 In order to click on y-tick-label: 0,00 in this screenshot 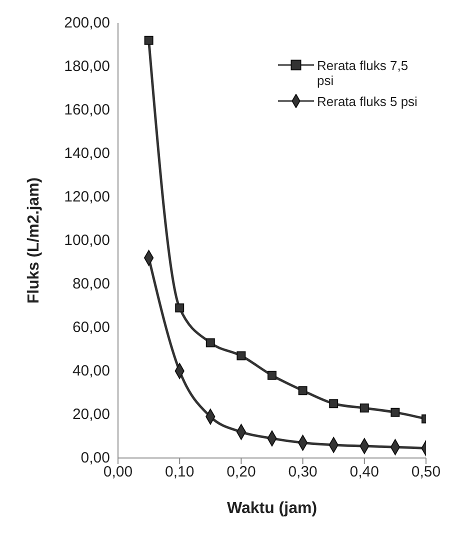, I will do `click(95, 458)`.